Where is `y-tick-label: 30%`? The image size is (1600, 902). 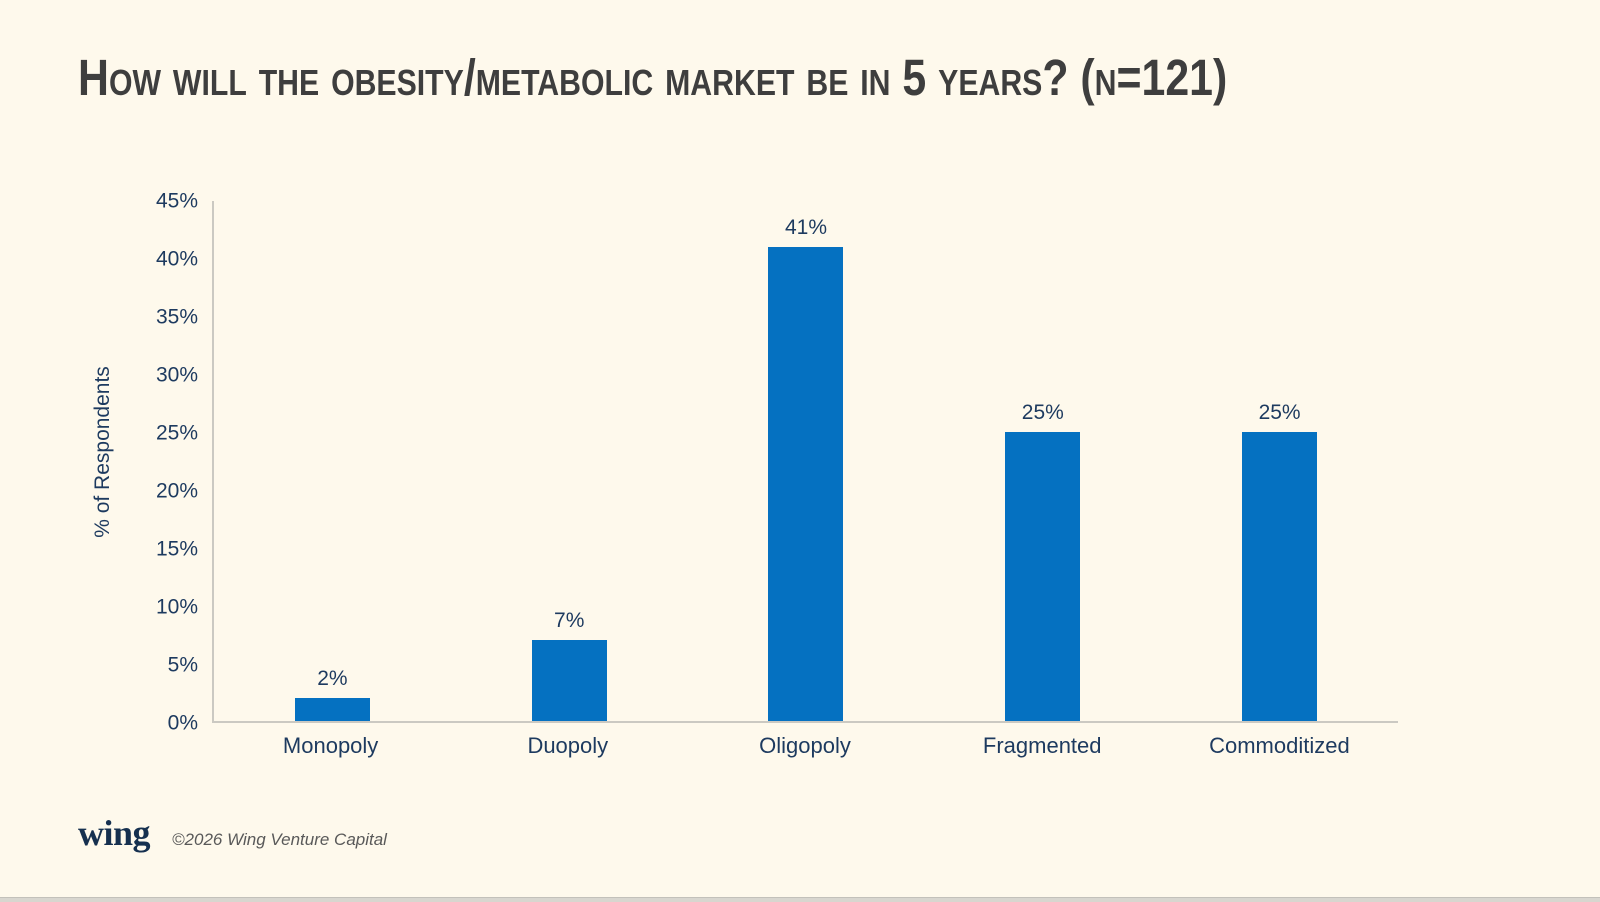
y-tick-label: 30% is located at coordinates (176, 375).